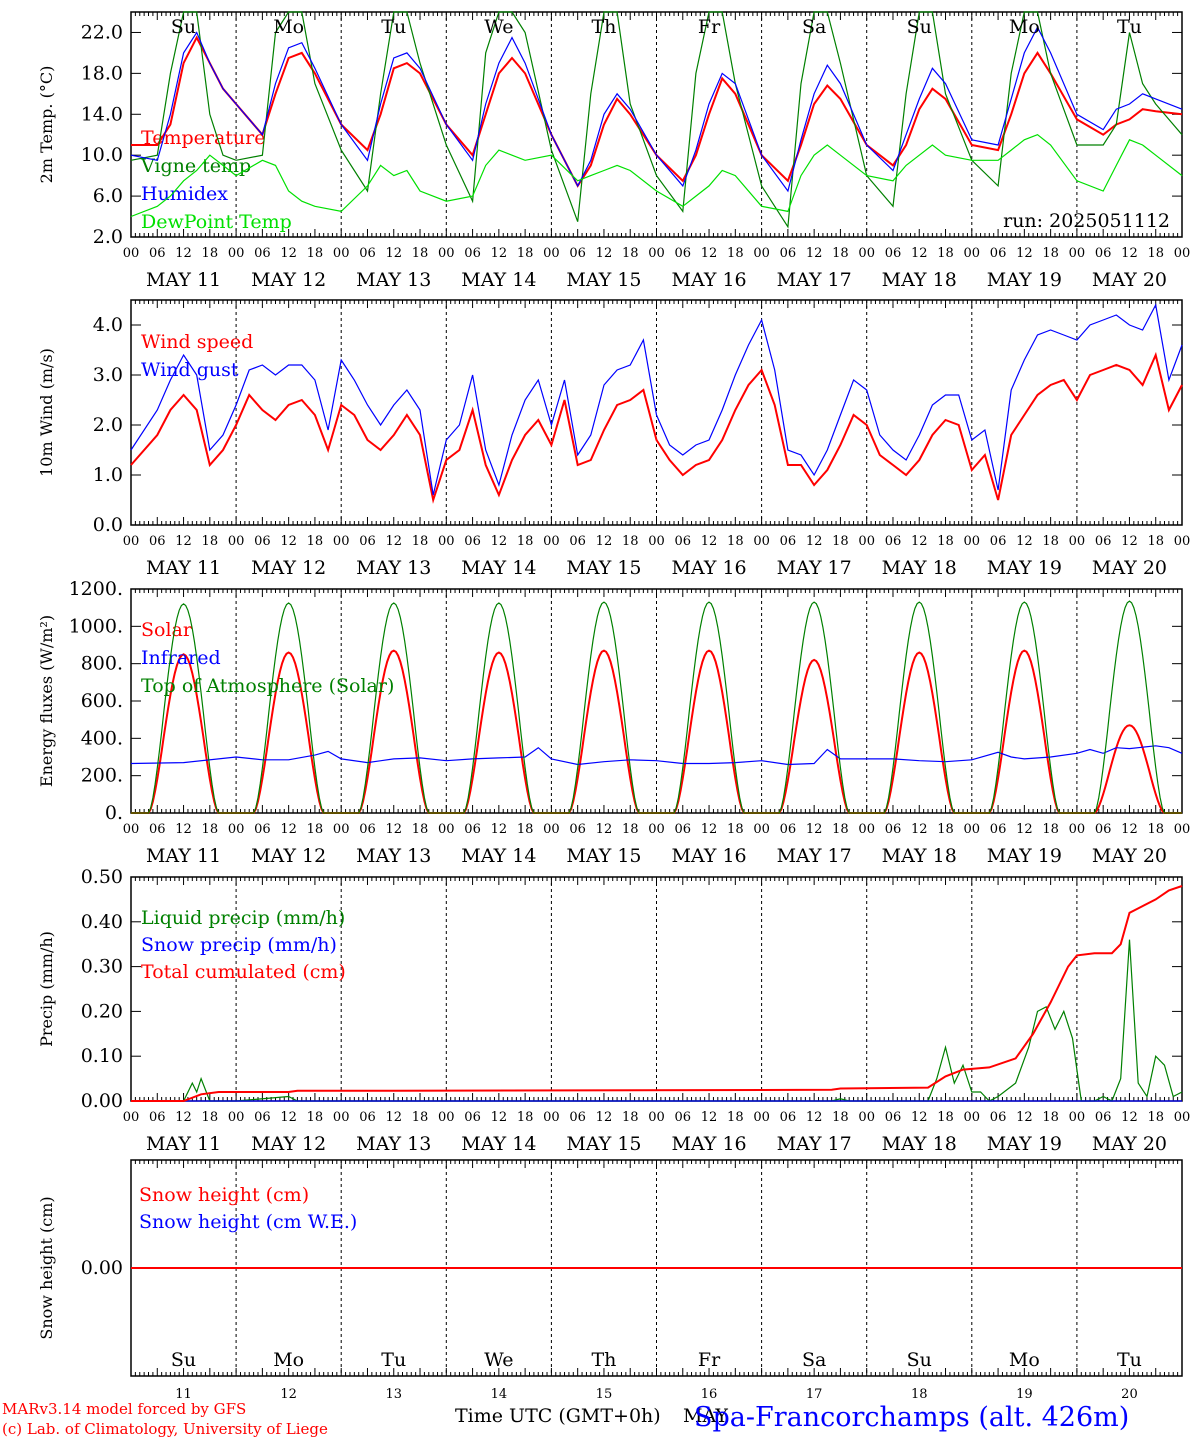 Image resolution: width=1194 pixels, height=1440 pixels. I want to click on x-date-label: MAY 19, so click(1024, 280).